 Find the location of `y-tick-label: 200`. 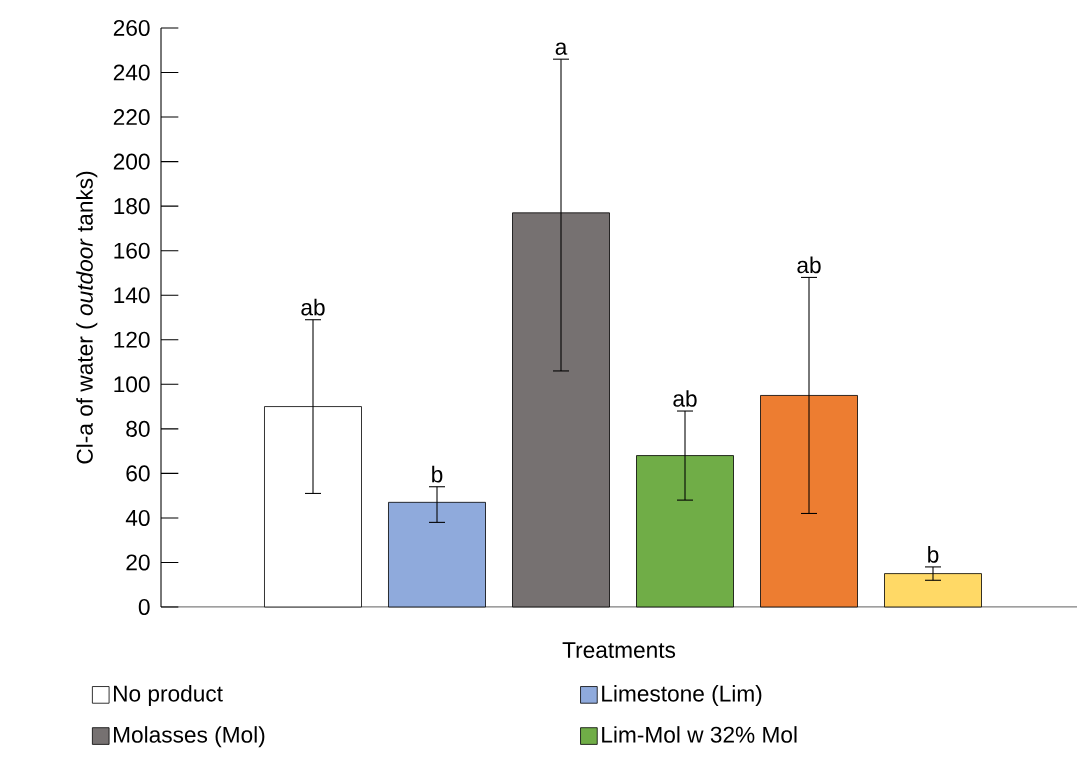

y-tick-label: 200 is located at coordinates (131, 161).